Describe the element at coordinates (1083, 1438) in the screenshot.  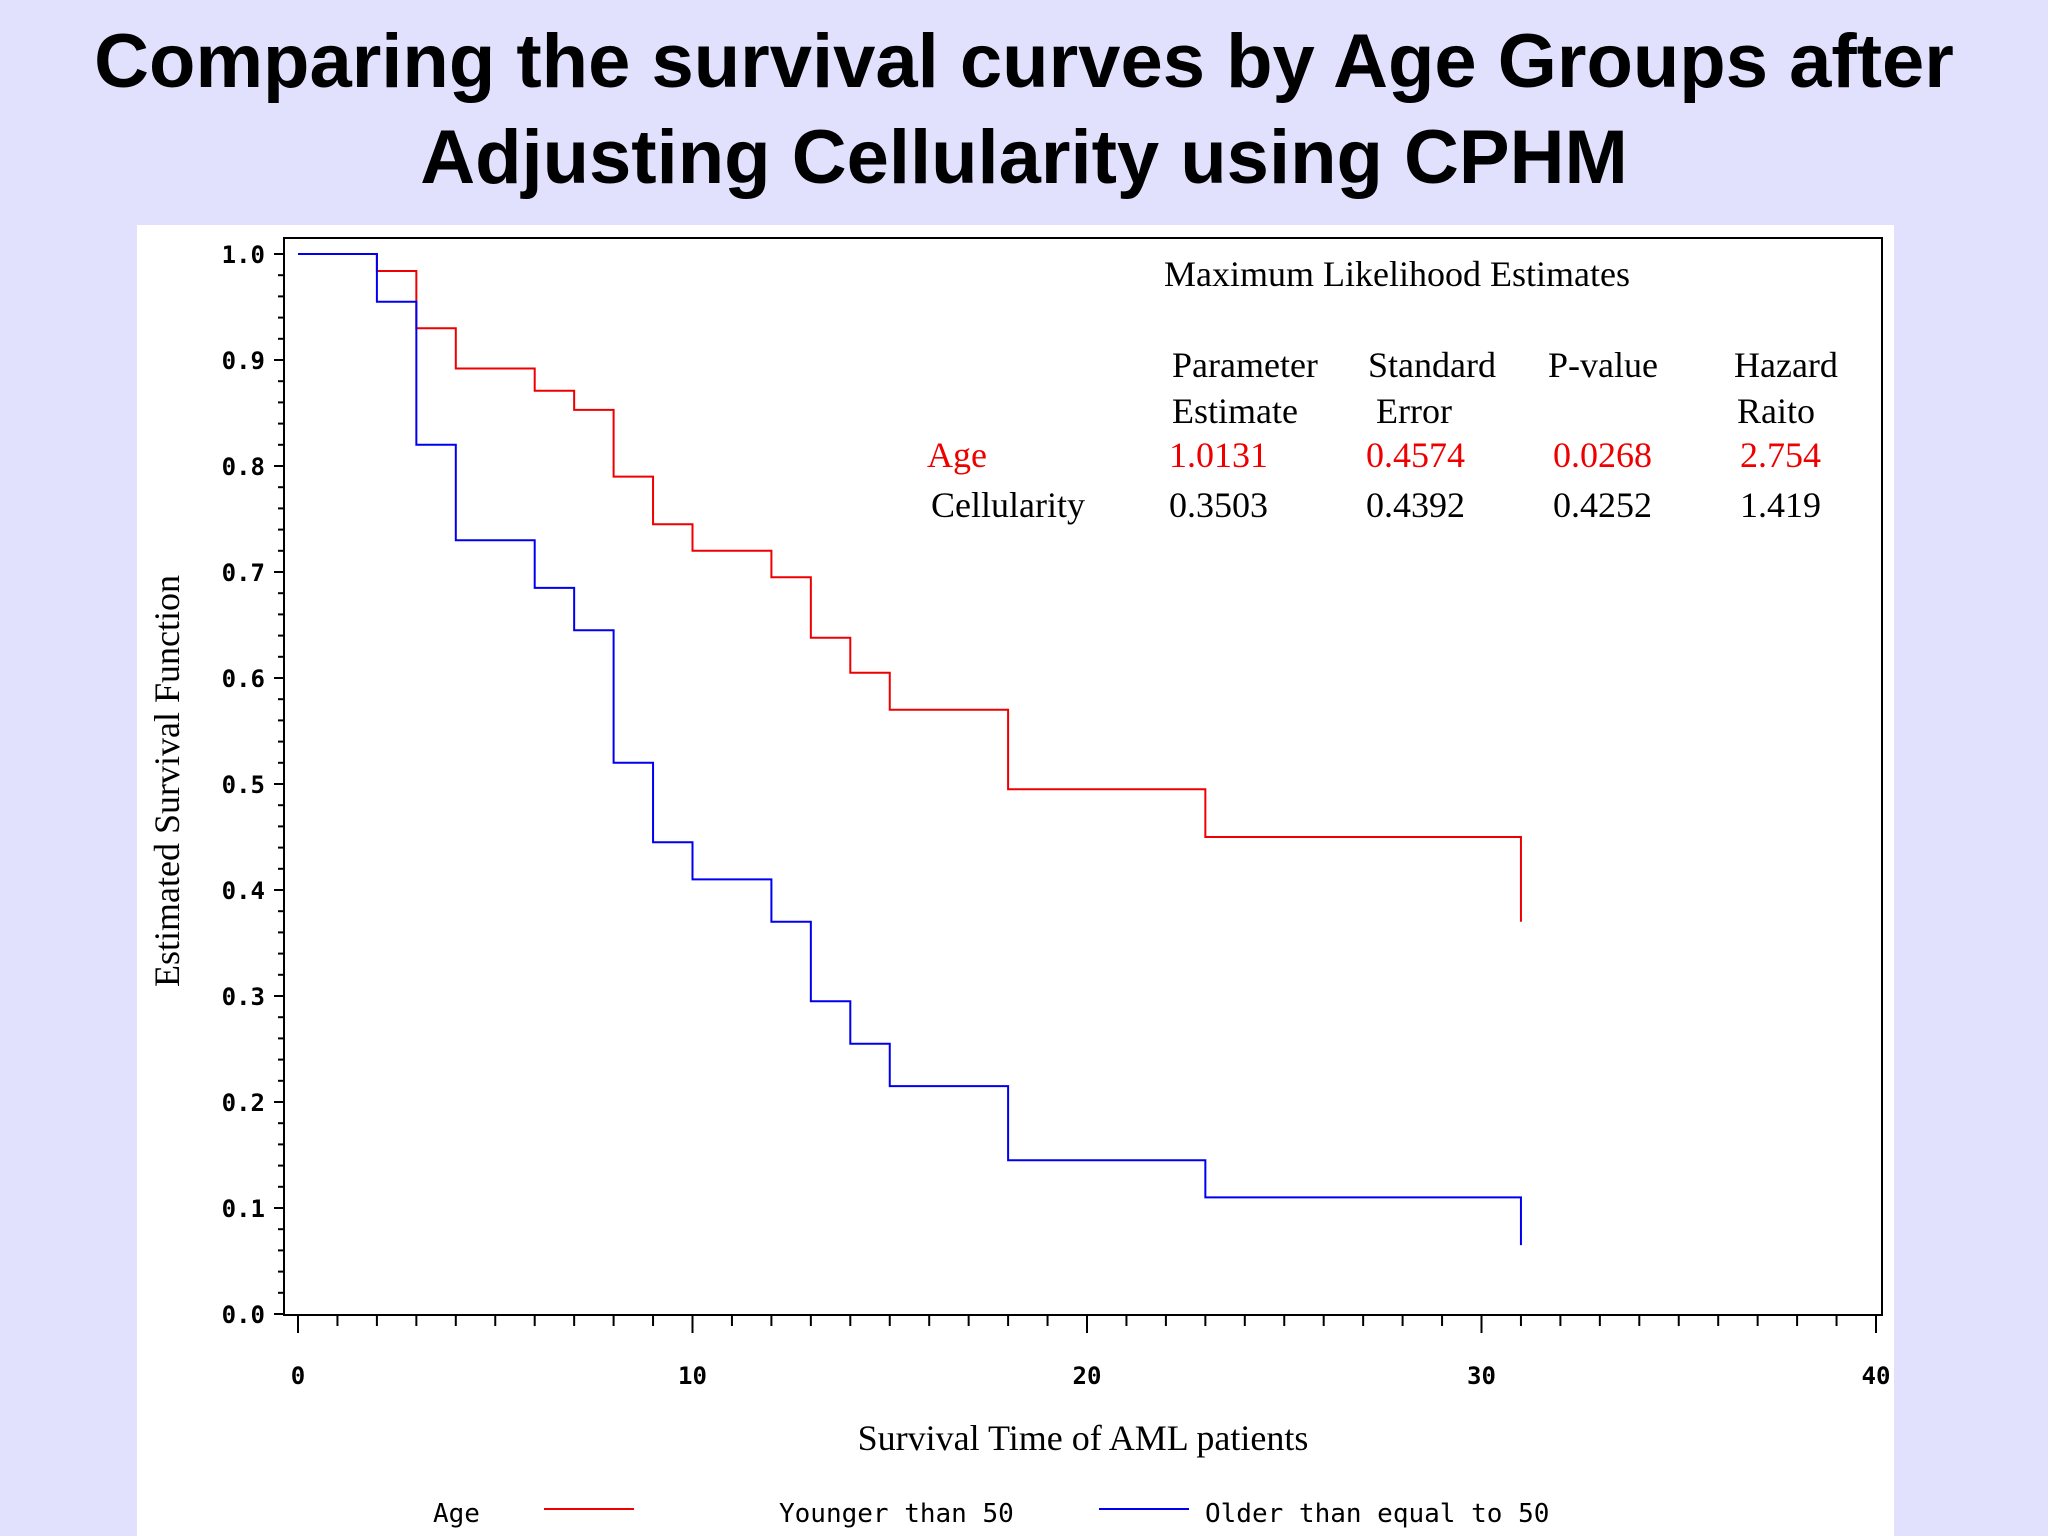
I see `x-axis-title: Survival Time of AML patients` at that location.